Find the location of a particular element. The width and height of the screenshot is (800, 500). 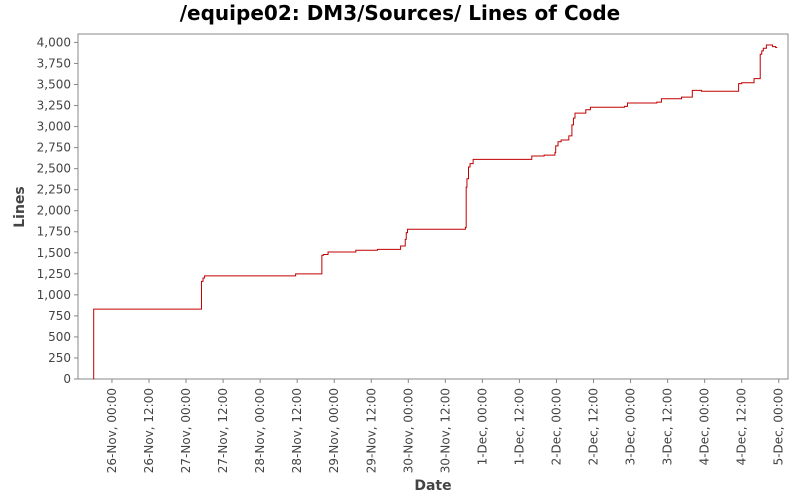

x-tick-label: 2-Dec, 12:00 is located at coordinates (594, 426).